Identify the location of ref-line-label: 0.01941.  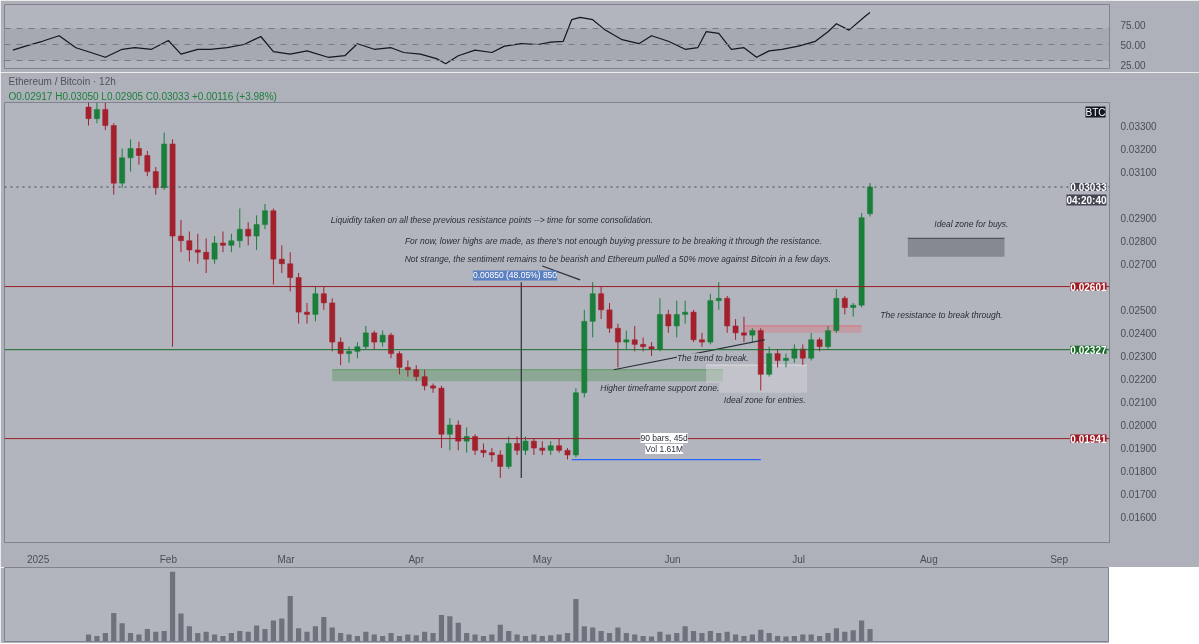
(1088, 439).